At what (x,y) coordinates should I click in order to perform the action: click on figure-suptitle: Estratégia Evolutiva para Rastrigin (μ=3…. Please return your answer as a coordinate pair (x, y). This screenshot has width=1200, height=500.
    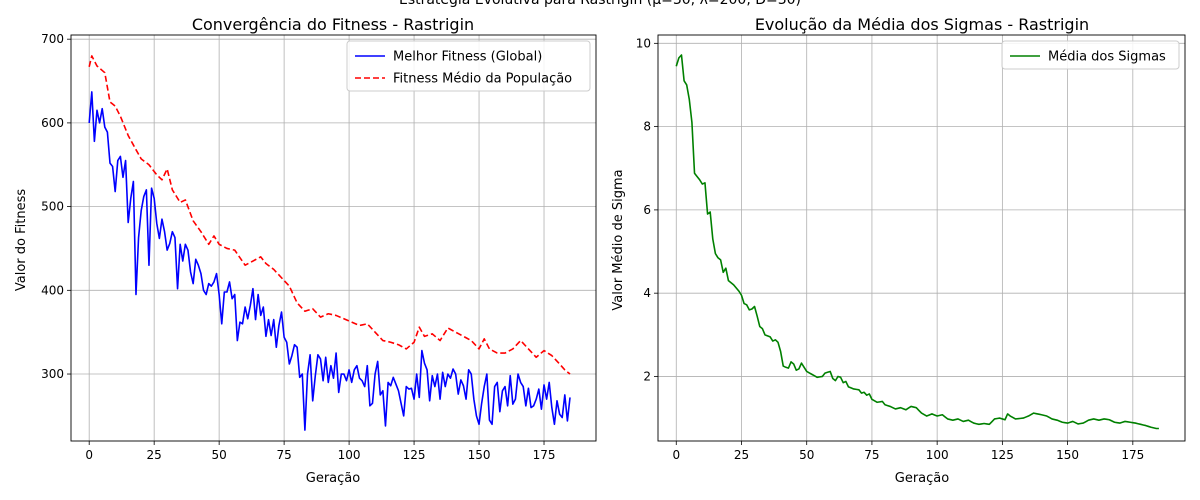
    Looking at the image, I should click on (600, 4).